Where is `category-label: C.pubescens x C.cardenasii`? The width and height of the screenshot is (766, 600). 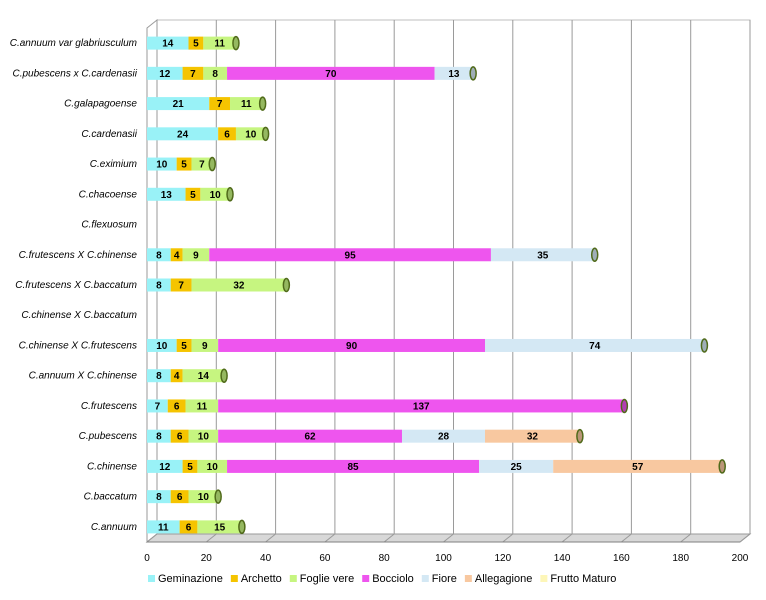 category-label: C.pubescens x C.cardenasii is located at coordinates (74, 73).